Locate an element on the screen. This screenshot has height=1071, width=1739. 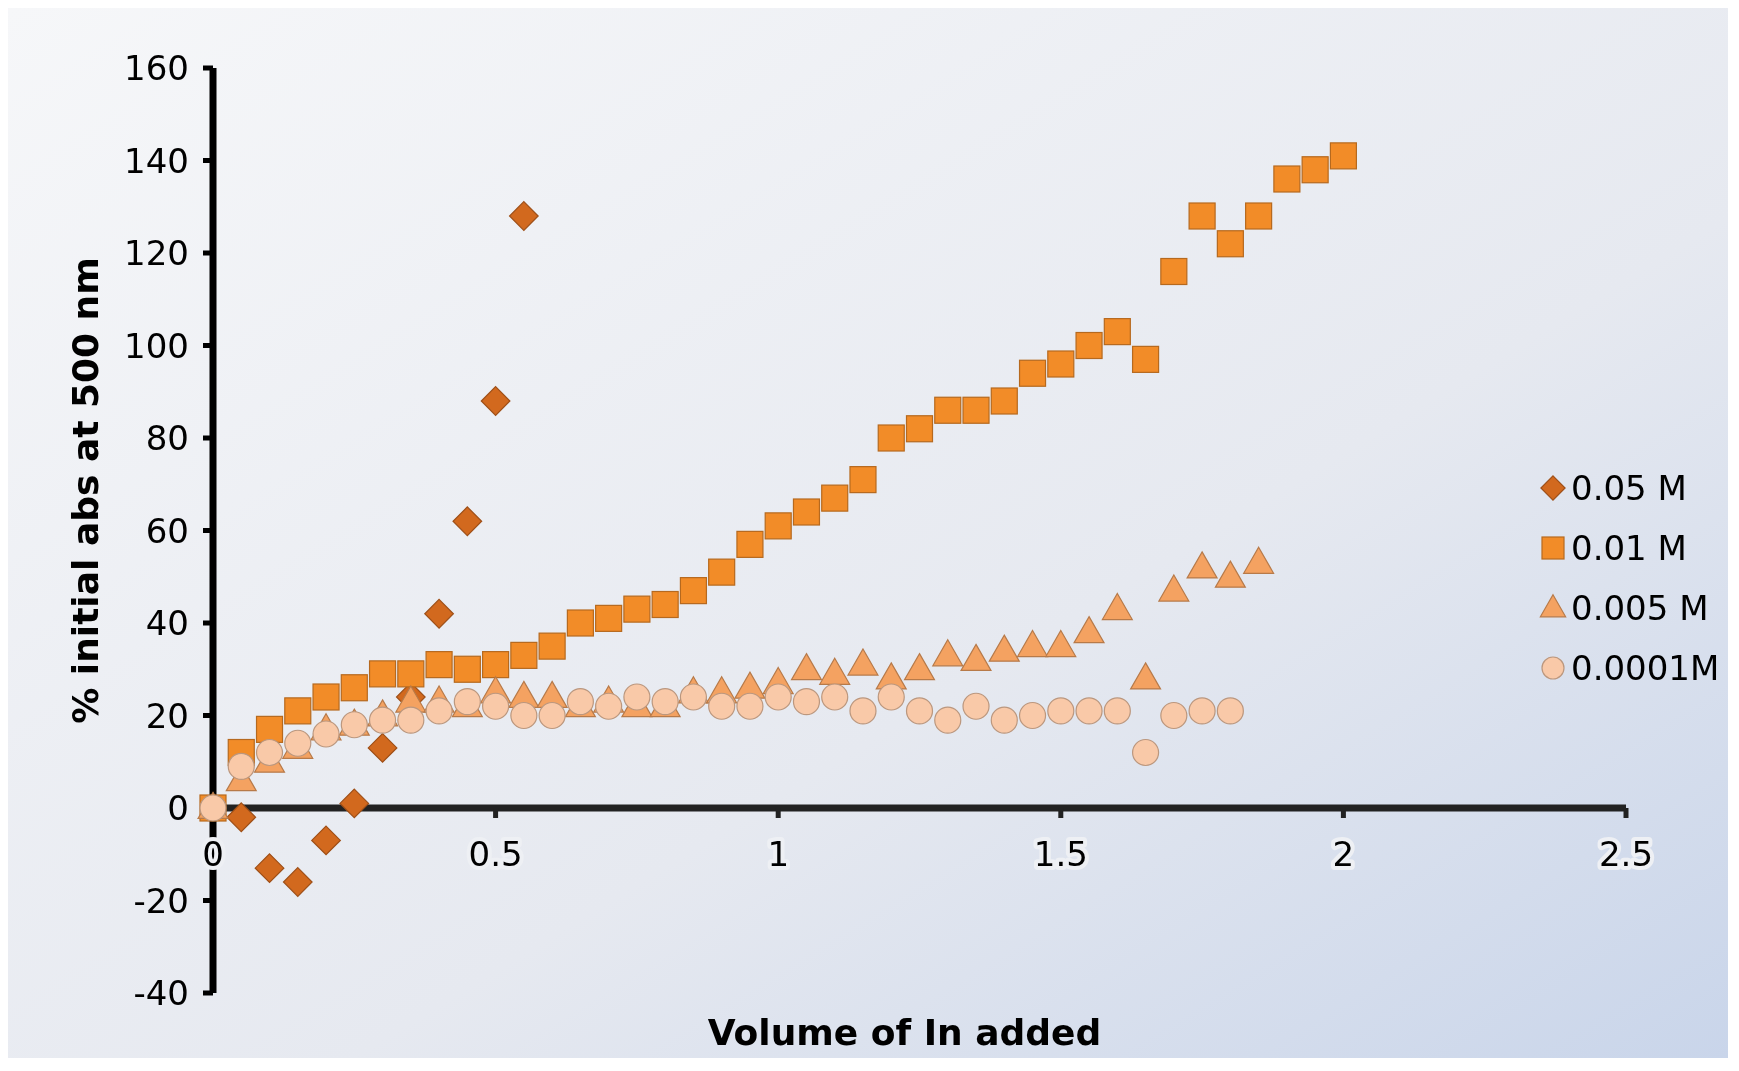
x-tick-label: 0.5 is located at coordinates (495, 854).